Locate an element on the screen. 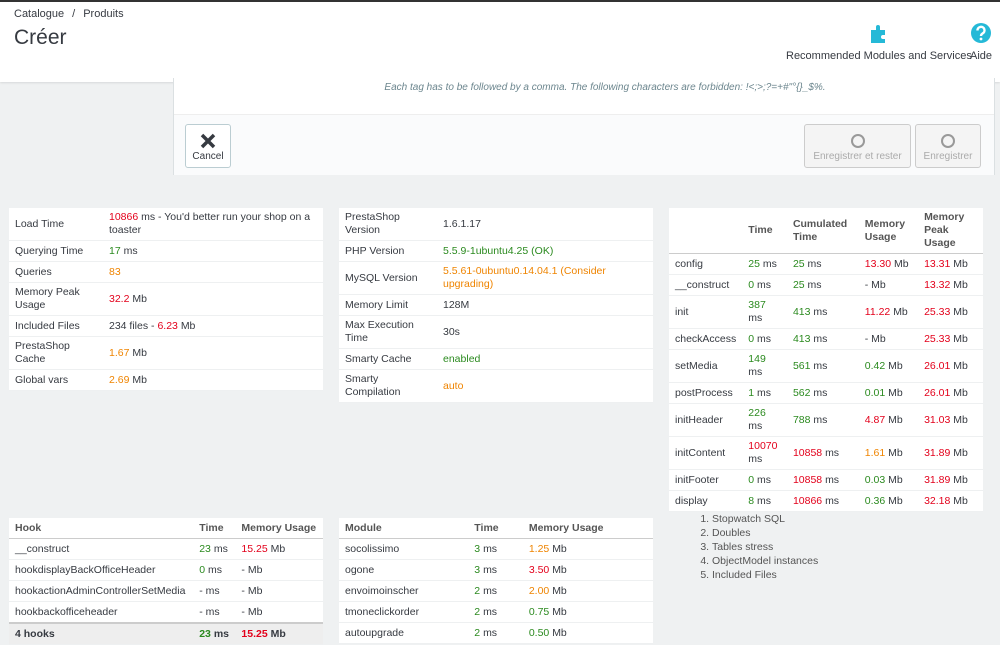 This screenshot has height=645, width=1000. cell: 25.33 Mb is located at coordinates (950, 312).